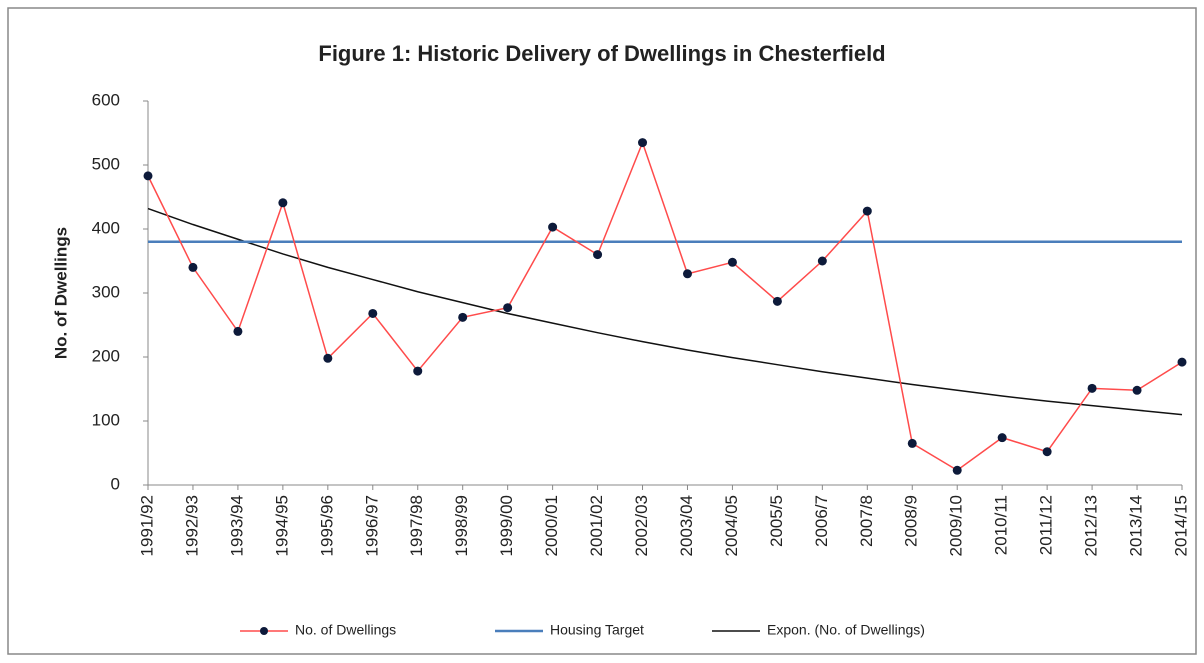 The width and height of the screenshot is (1204, 663). I want to click on x-tick-label: 1992/93, so click(191, 525).